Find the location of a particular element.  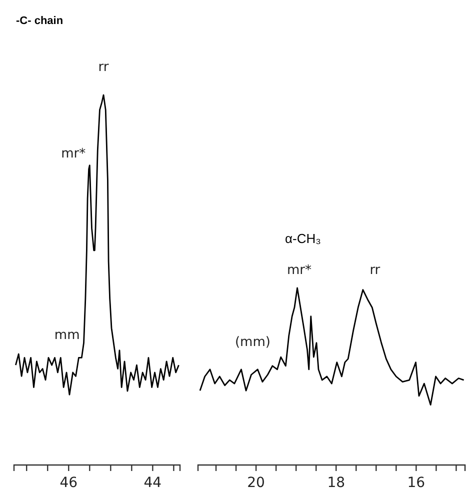

annotation: mm is located at coordinates (67, 335).